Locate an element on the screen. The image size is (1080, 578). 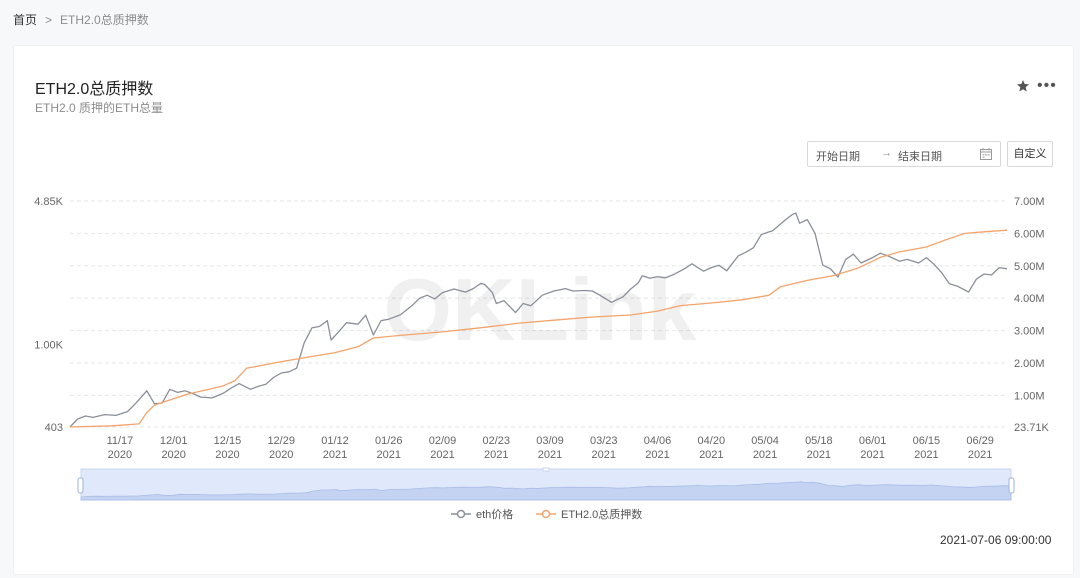
breadcrumb: 首页 > ETH2.0总质押数 is located at coordinates (81, 19).